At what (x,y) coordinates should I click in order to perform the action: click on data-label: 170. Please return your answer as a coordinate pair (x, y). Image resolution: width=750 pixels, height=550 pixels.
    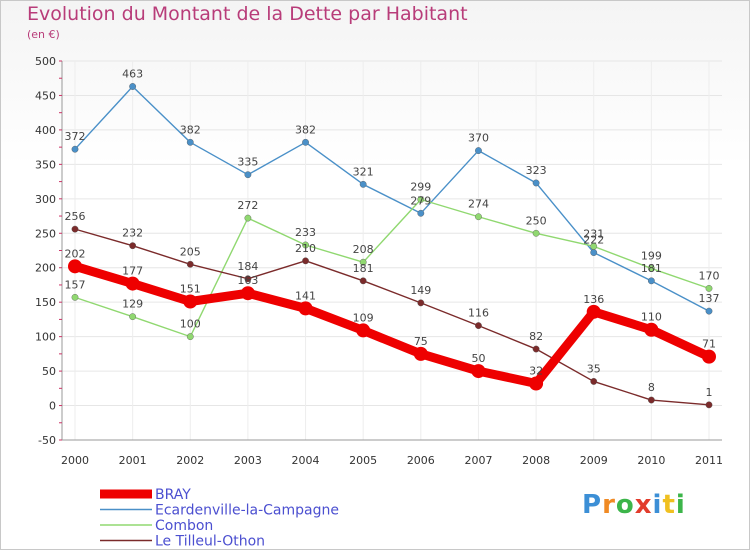
    Looking at the image, I should click on (709, 275).